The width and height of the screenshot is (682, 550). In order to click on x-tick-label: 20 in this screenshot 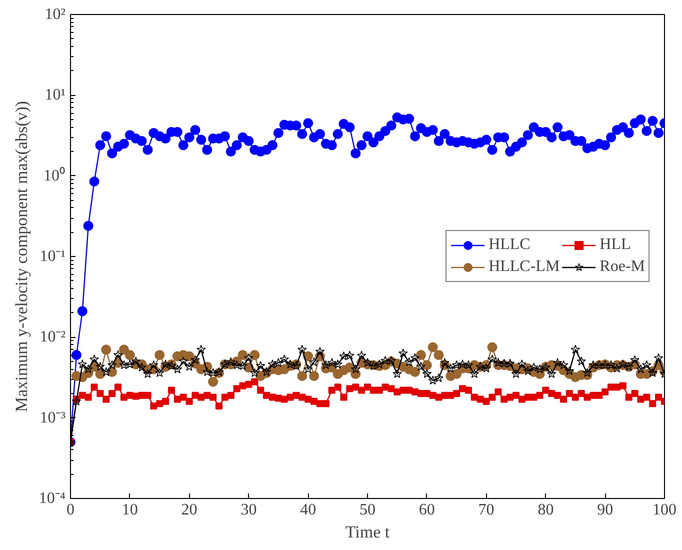, I will do `click(189, 510)`.